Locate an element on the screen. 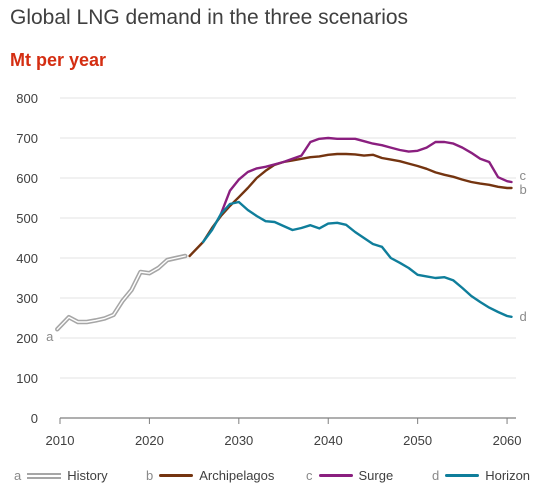  series-line-horizon is located at coordinates (357, 259).